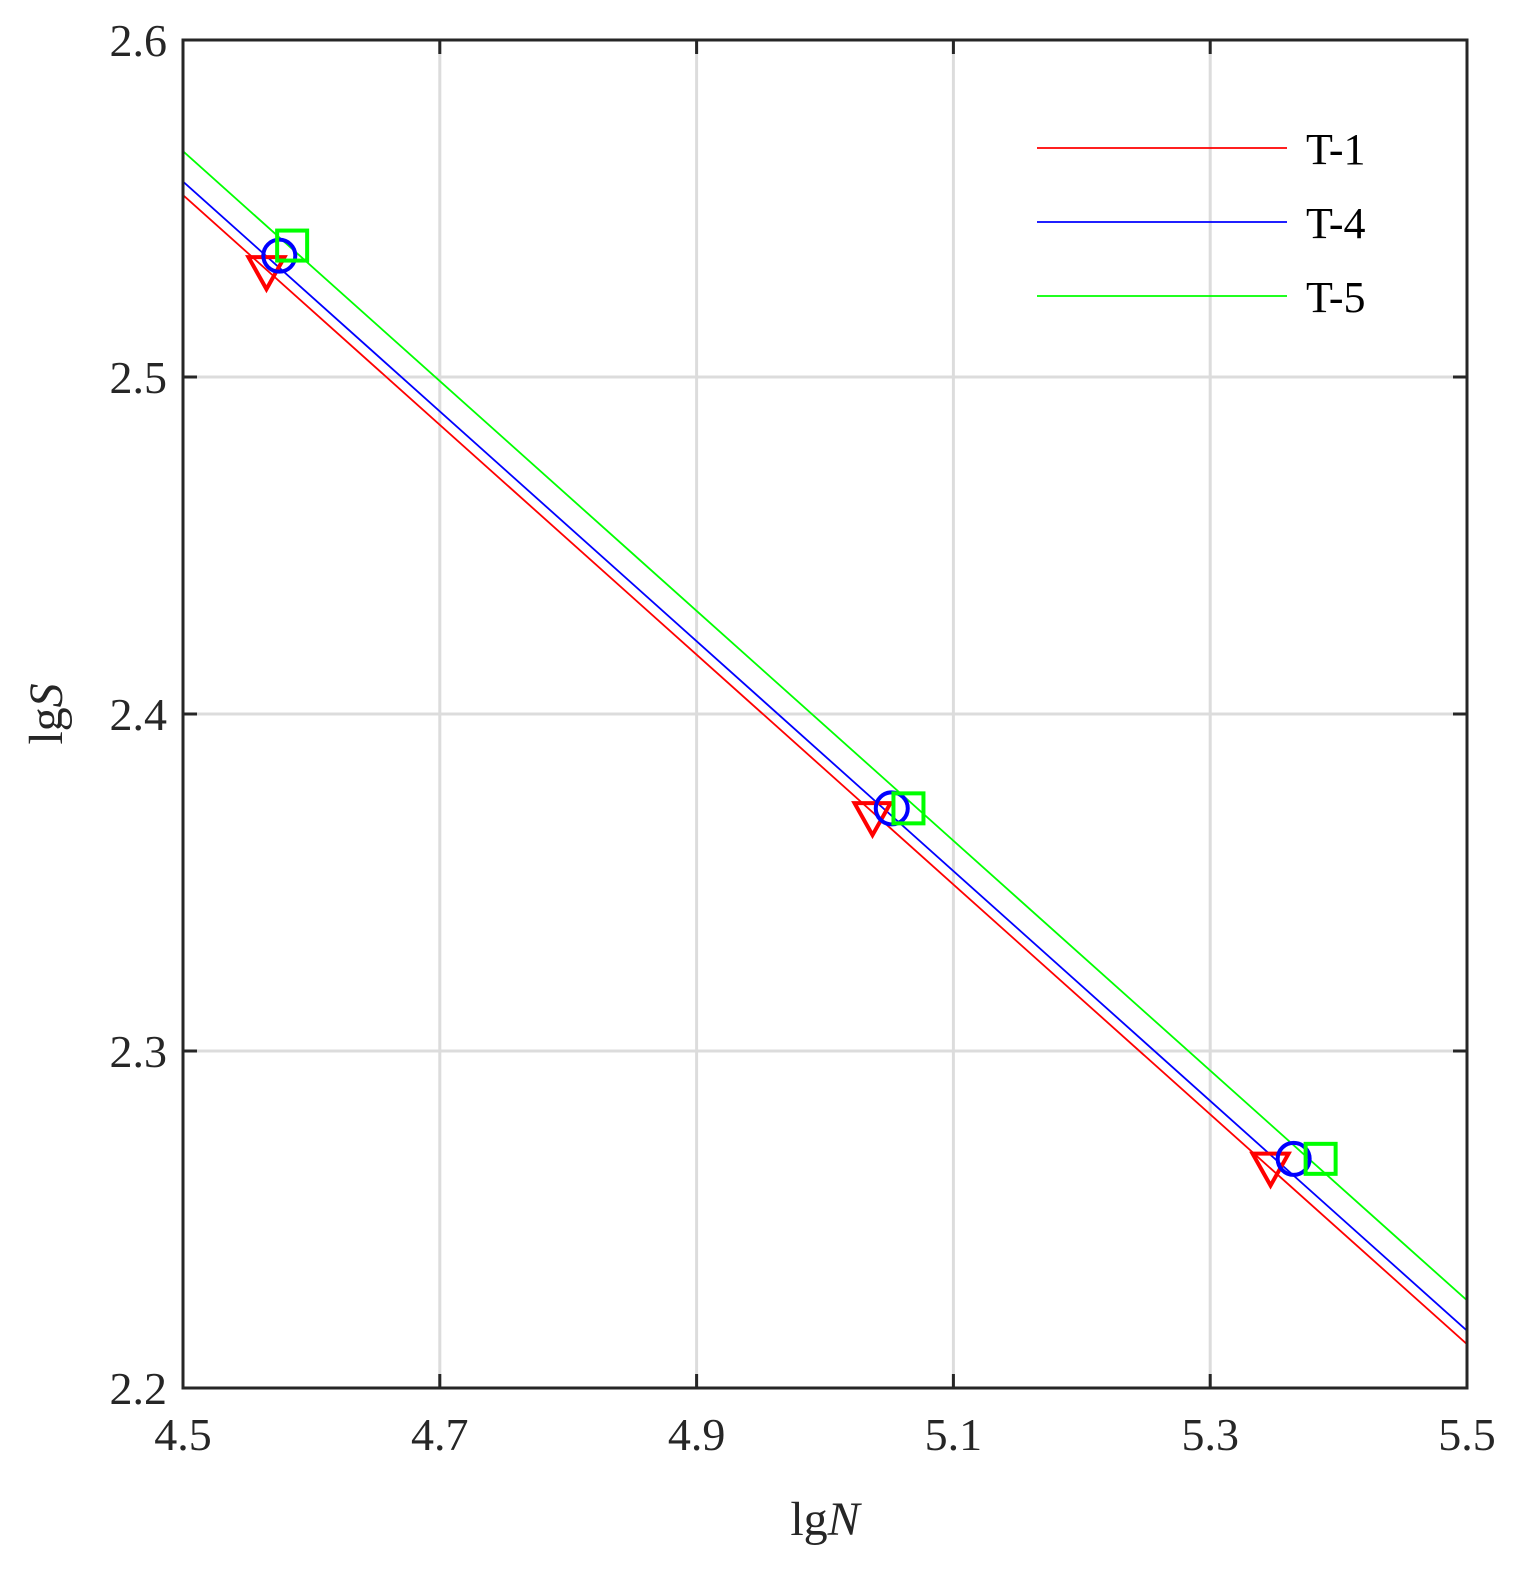 This screenshot has height=1569, width=1522. I want to click on y-tick-label: 2.3, so click(139, 1051).